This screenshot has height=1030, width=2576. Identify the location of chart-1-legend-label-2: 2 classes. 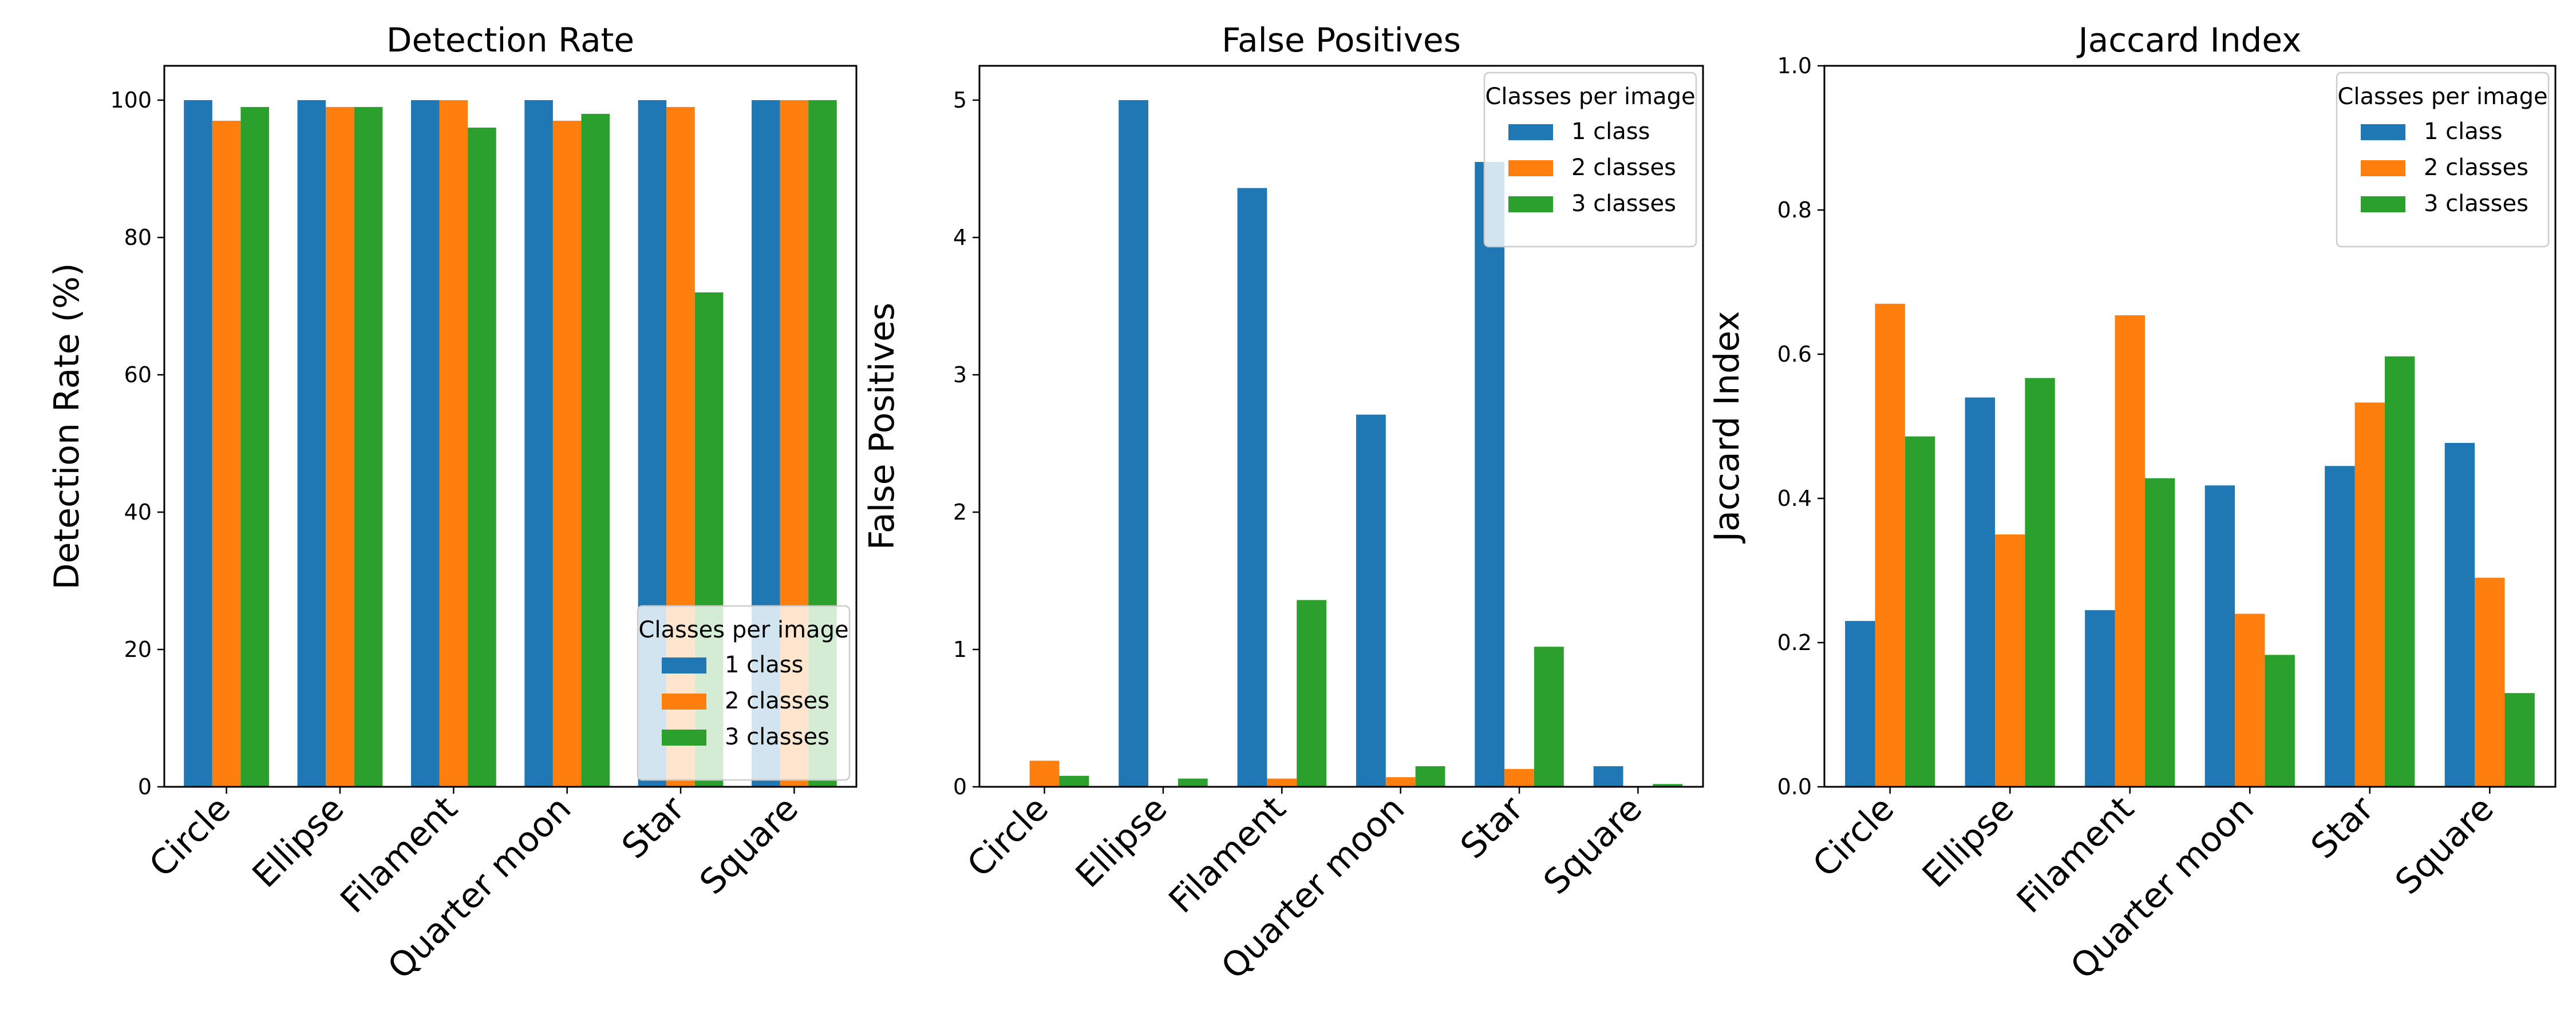
(777, 701).